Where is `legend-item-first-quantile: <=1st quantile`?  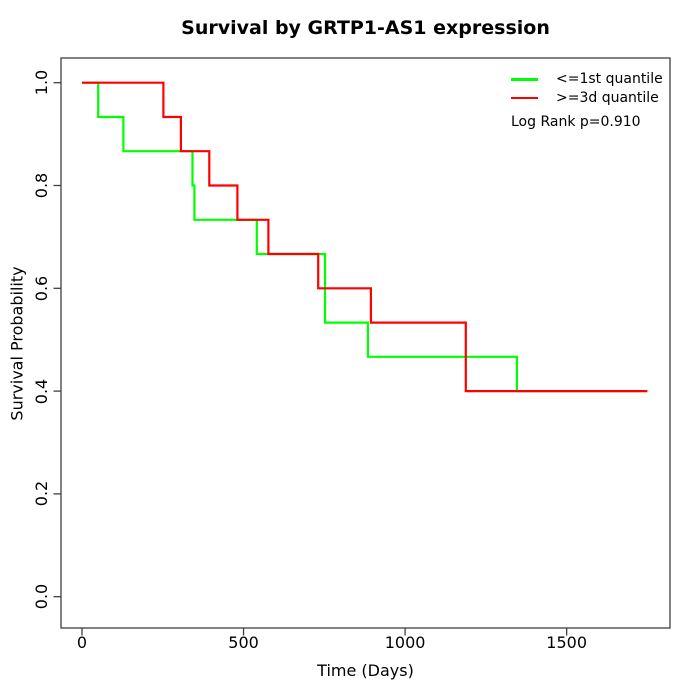
legend-item-first-quantile: <=1st quantile is located at coordinates (587, 79).